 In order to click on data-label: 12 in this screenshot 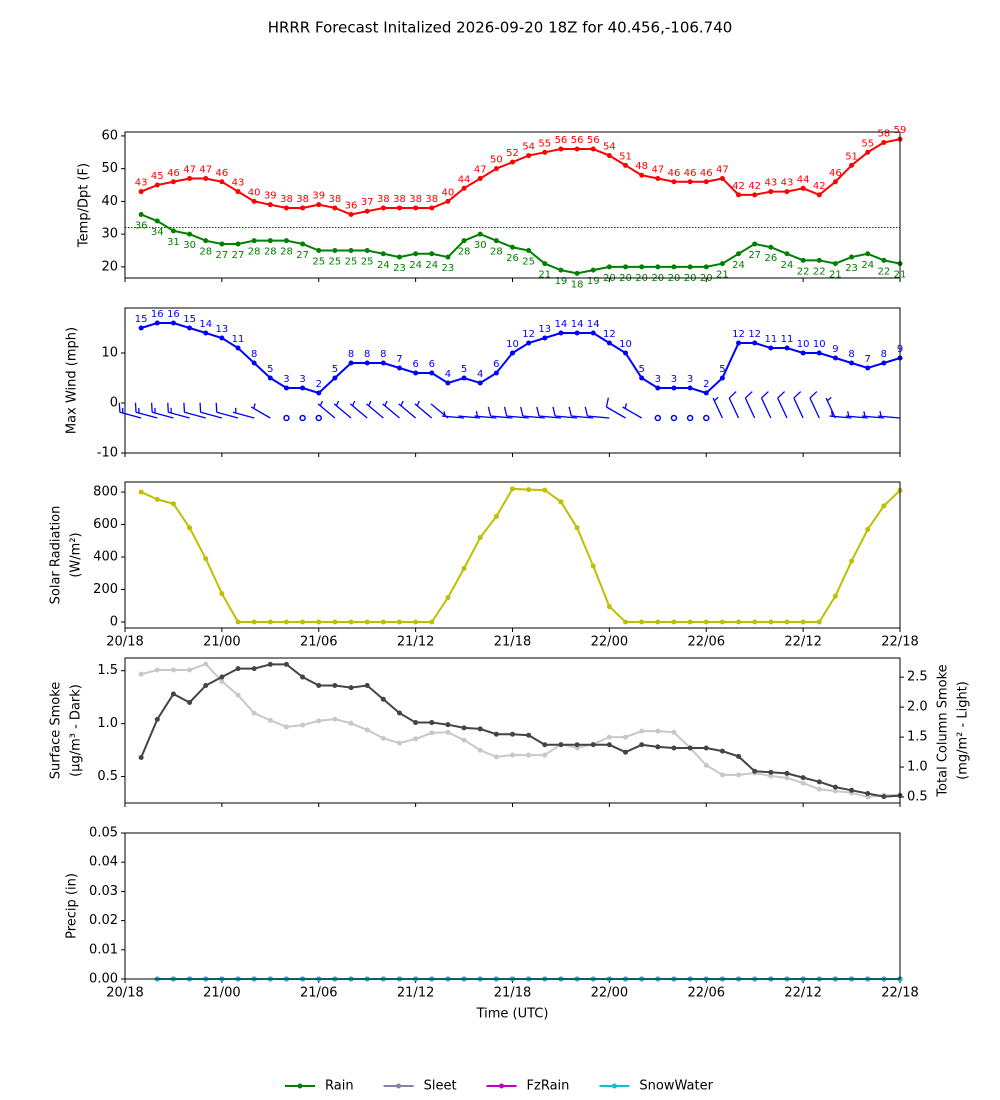, I will do `click(738, 334)`.